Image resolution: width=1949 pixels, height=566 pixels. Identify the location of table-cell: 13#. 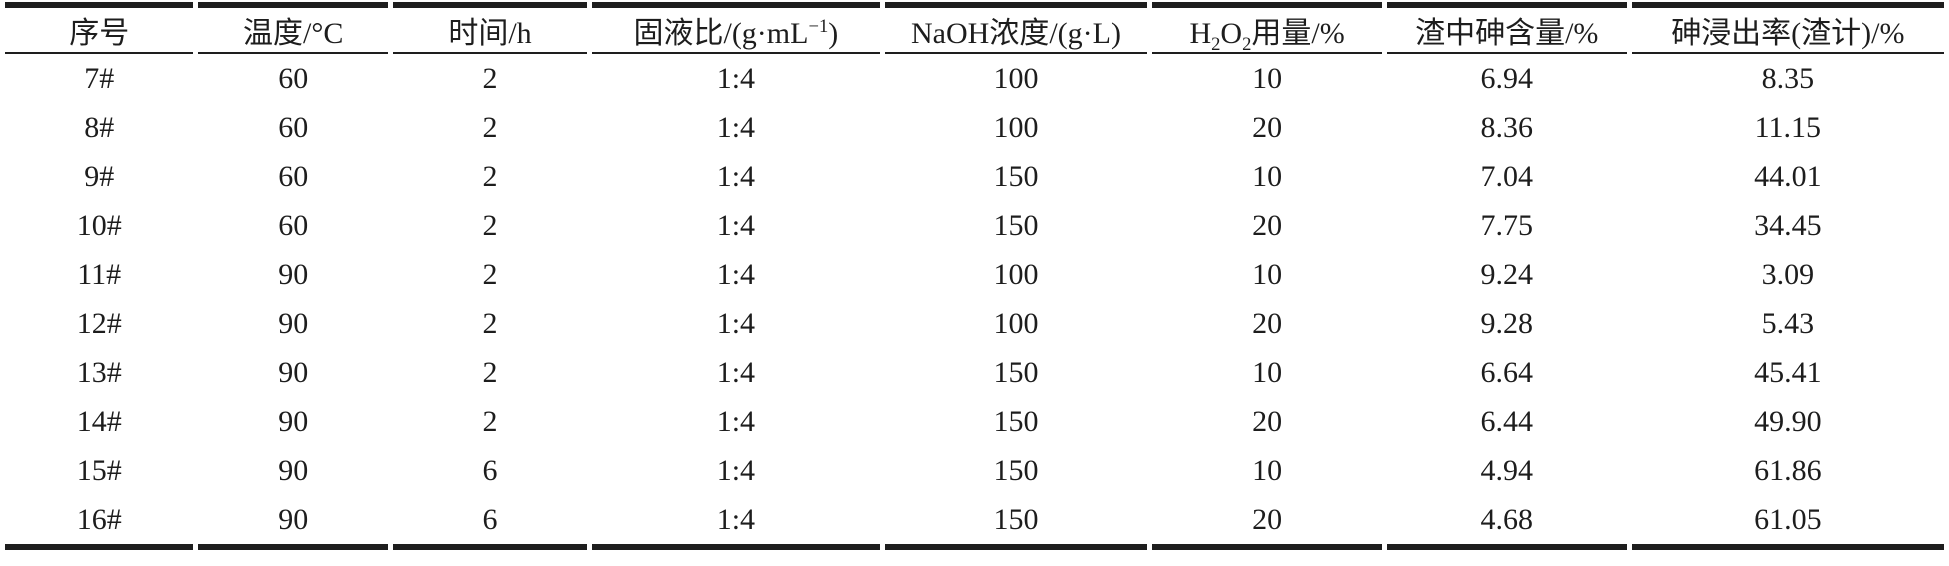
(99, 372).